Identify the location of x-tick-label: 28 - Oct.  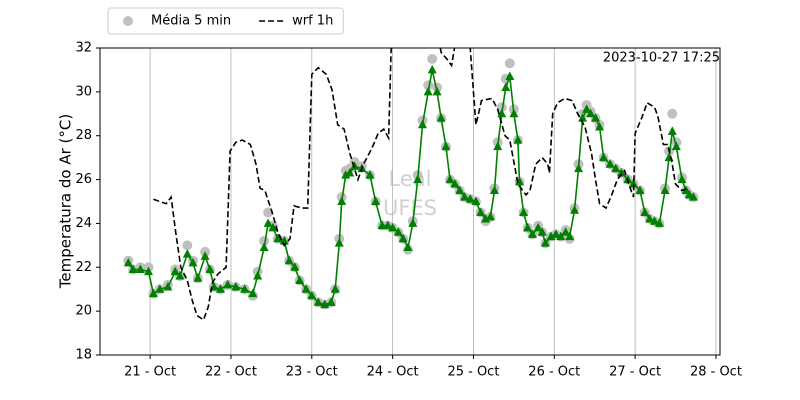
(716, 372).